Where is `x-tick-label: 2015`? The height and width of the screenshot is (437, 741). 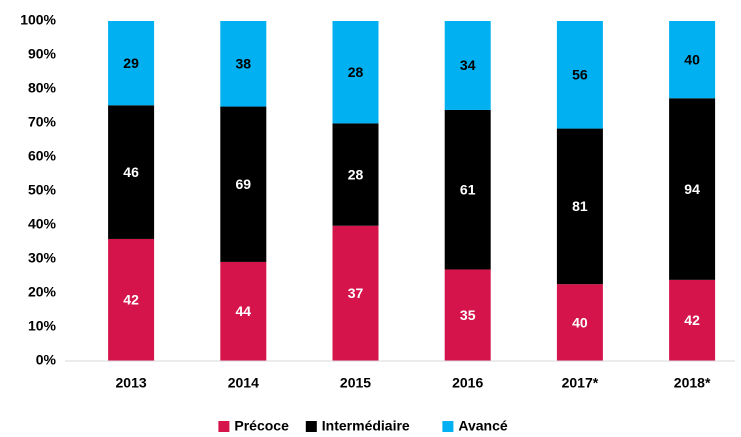 x-tick-label: 2015 is located at coordinates (355, 383).